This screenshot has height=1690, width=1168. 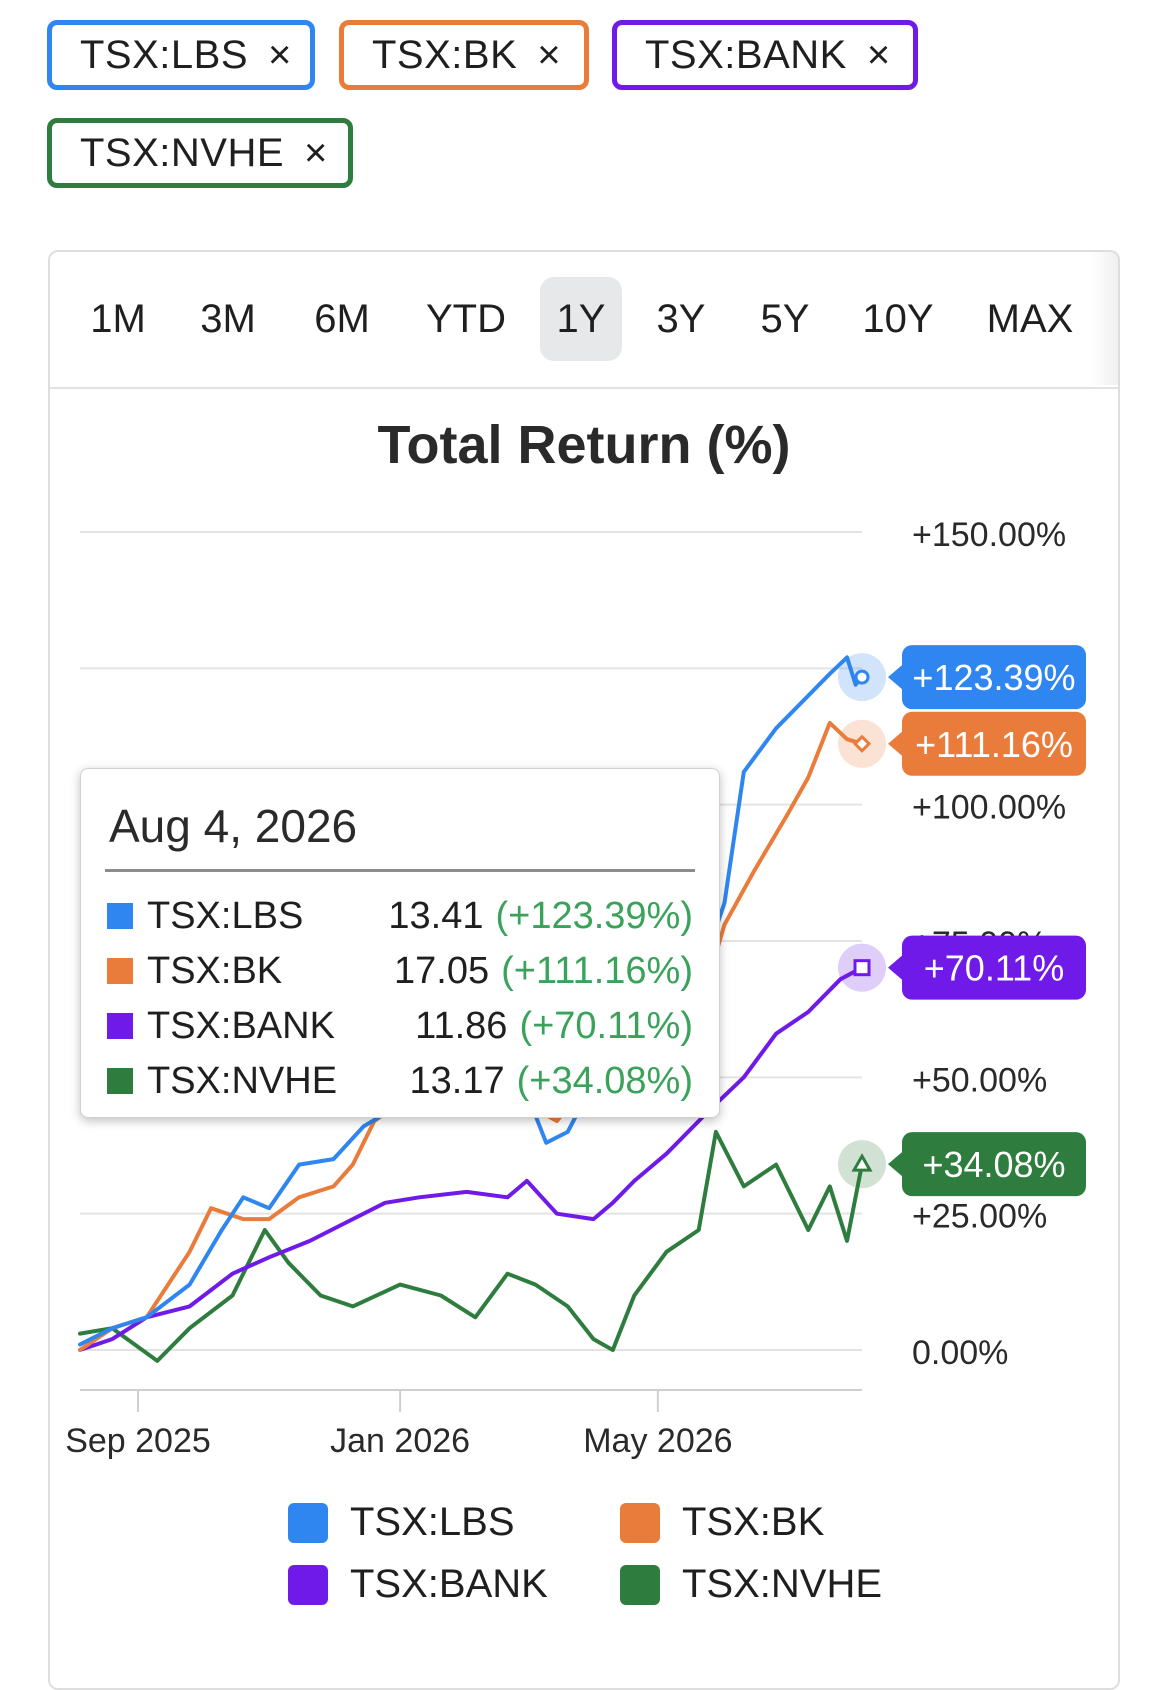 What do you see at coordinates (960, 1353) in the screenshot?
I see `y-tick-label: 0.00%` at bounding box center [960, 1353].